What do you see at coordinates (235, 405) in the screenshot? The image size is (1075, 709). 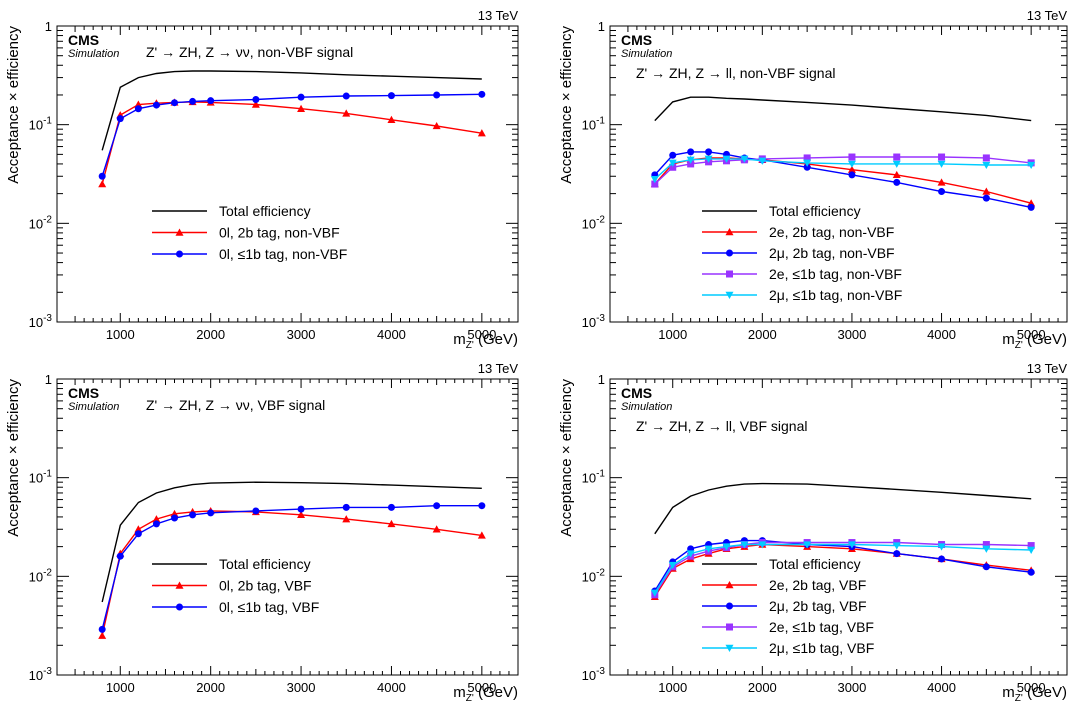 I see `process-label: Z' → ZH, Z → νν, VBF signal` at bounding box center [235, 405].